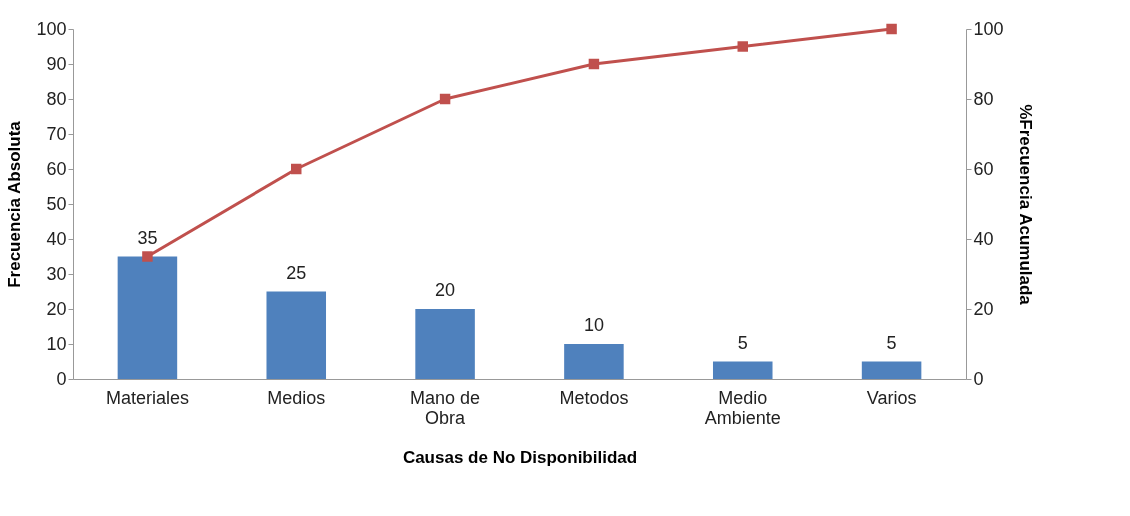 The image size is (1130, 516). Describe the element at coordinates (983, 238) in the screenshot. I see `y2-tick-label: 40` at that location.